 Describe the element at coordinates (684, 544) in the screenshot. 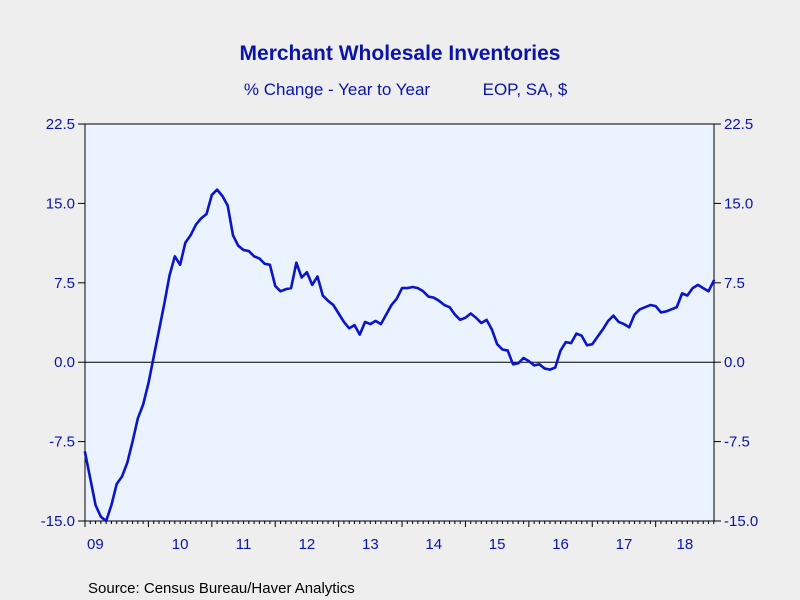

I see `x-tick-label: 18` at that location.